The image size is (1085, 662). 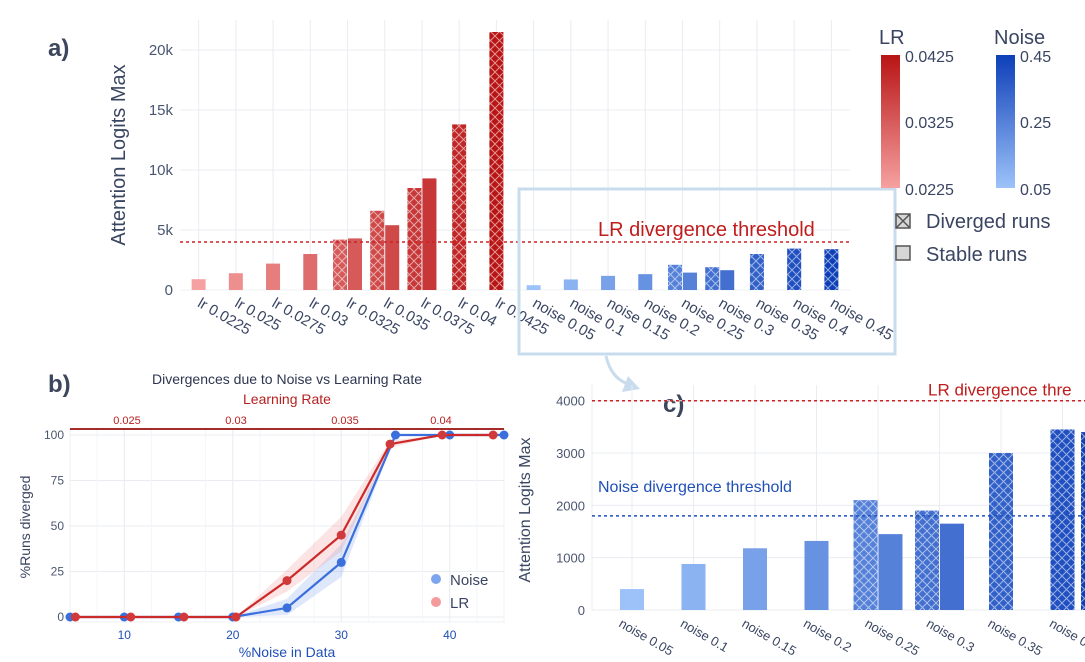 What do you see at coordinates (287, 399) in the screenshot?
I see `panel-b-top-axis-label: Learning Rate` at bounding box center [287, 399].